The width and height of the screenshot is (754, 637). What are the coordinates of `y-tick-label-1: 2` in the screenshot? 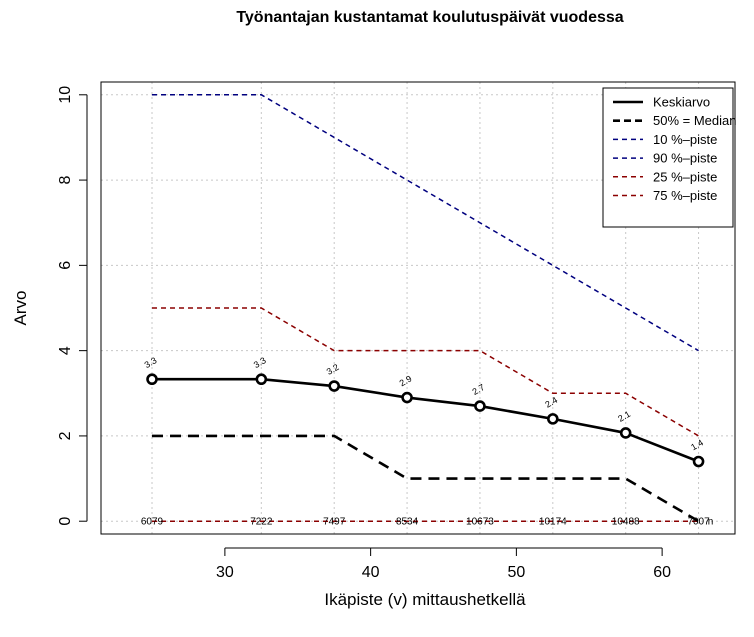 It's located at (65, 435).